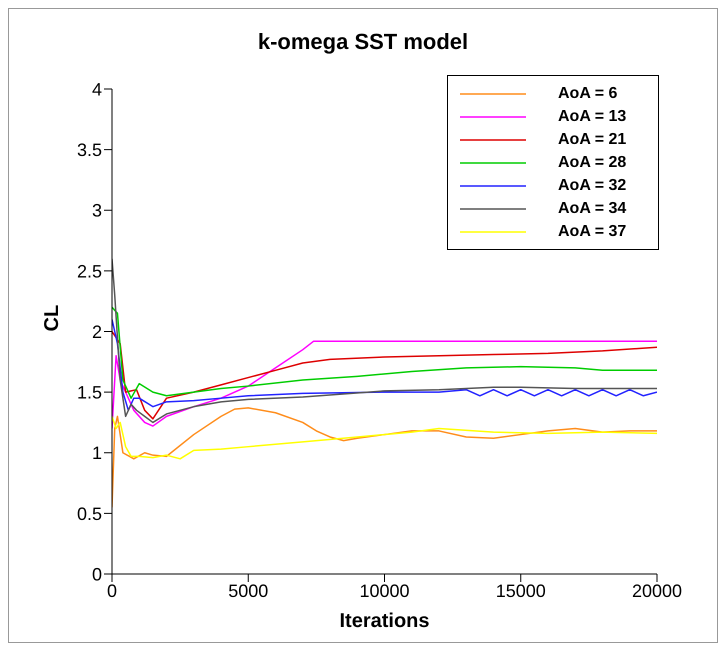 This screenshot has height=651, width=726. I want to click on x-tick-label: 0, so click(112, 590).